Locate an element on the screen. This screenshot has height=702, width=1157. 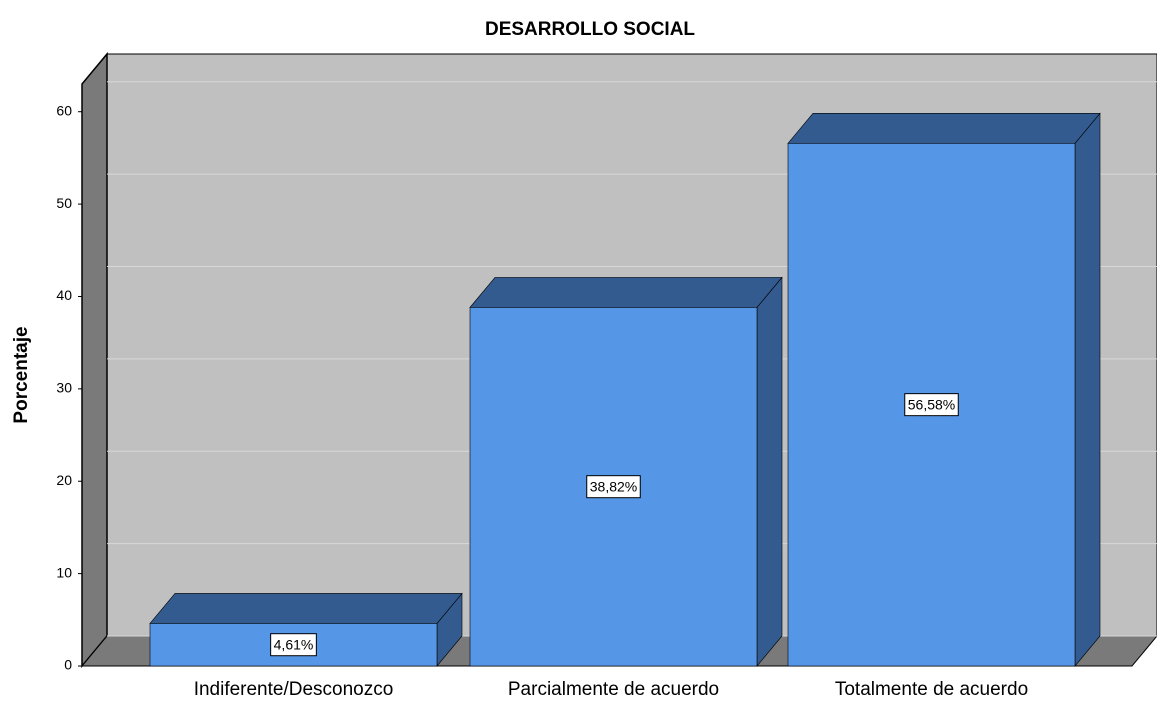
y-axis-label: Porcentaje is located at coordinates (21, 374).